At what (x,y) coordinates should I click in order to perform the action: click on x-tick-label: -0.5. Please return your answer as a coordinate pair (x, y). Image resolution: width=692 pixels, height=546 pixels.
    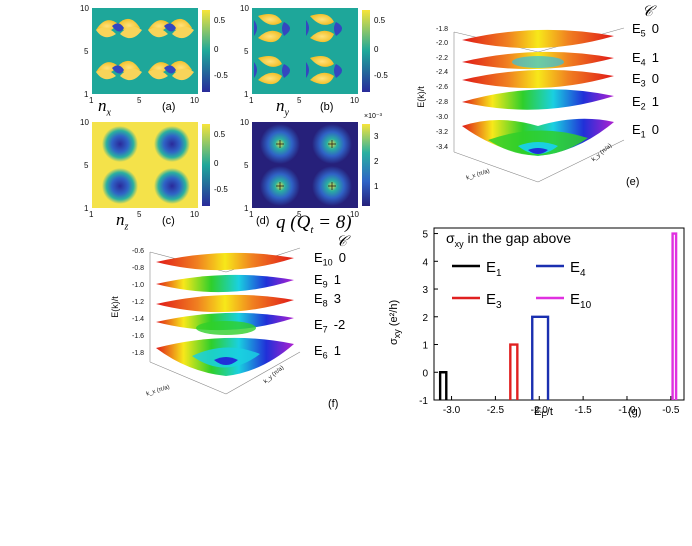
    Looking at the image, I should click on (671, 410).